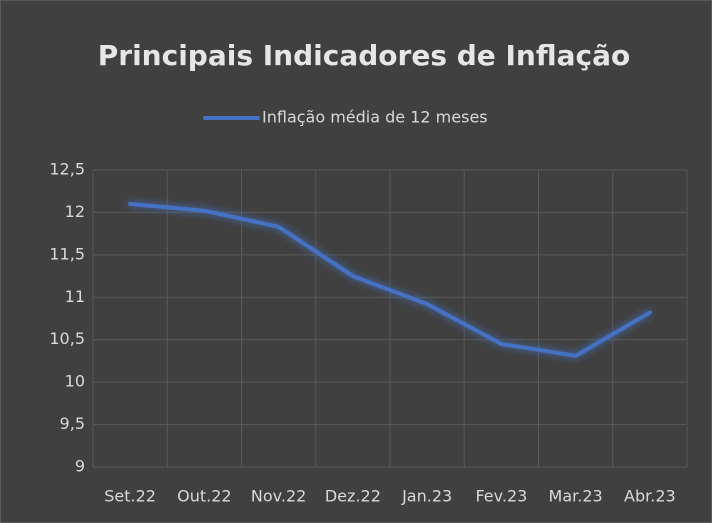 The width and height of the screenshot is (712, 523). What do you see at coordinates (353, 496) in the screenshot?
I see `x-tick-label: Dez.22` at bounding box center [353, 496].